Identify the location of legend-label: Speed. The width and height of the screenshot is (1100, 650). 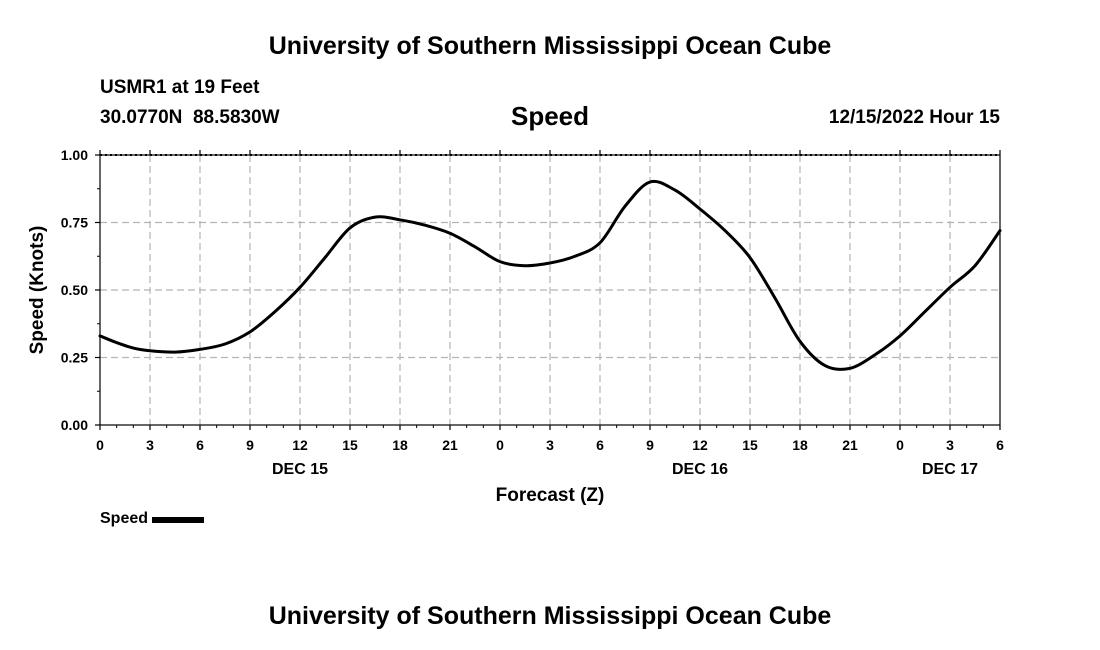
(124, 518).